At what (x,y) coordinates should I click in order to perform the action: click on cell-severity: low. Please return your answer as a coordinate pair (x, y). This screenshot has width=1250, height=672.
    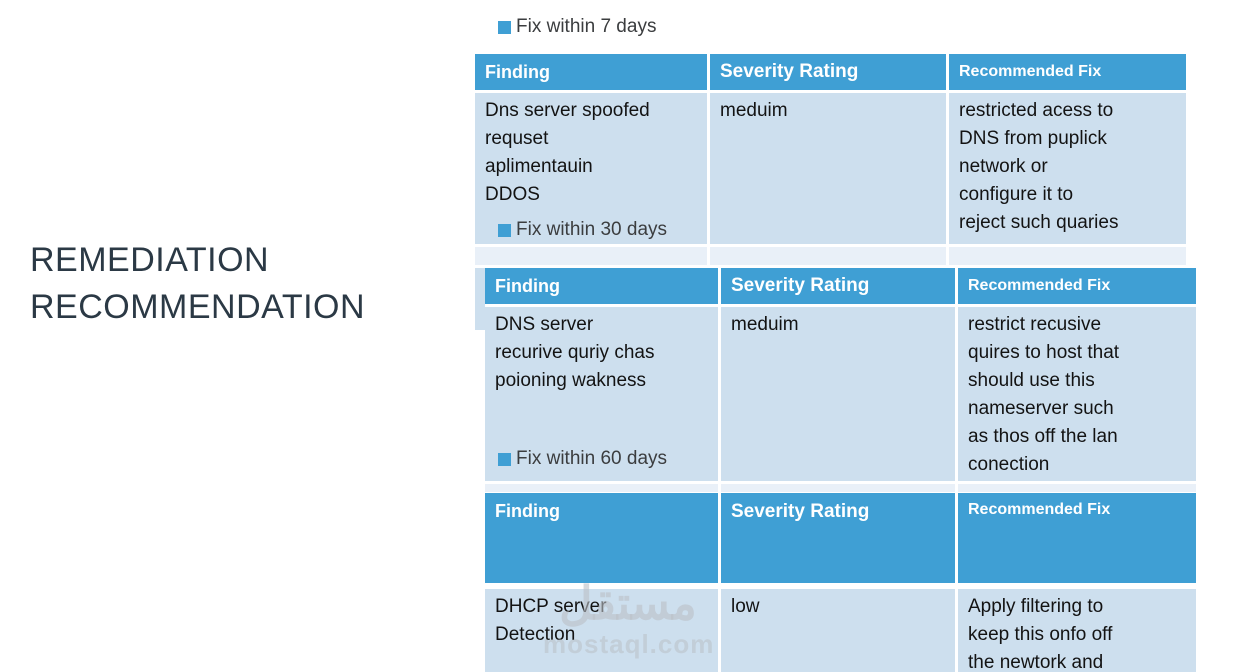
    Looking at the image, I should click on (838, 630).